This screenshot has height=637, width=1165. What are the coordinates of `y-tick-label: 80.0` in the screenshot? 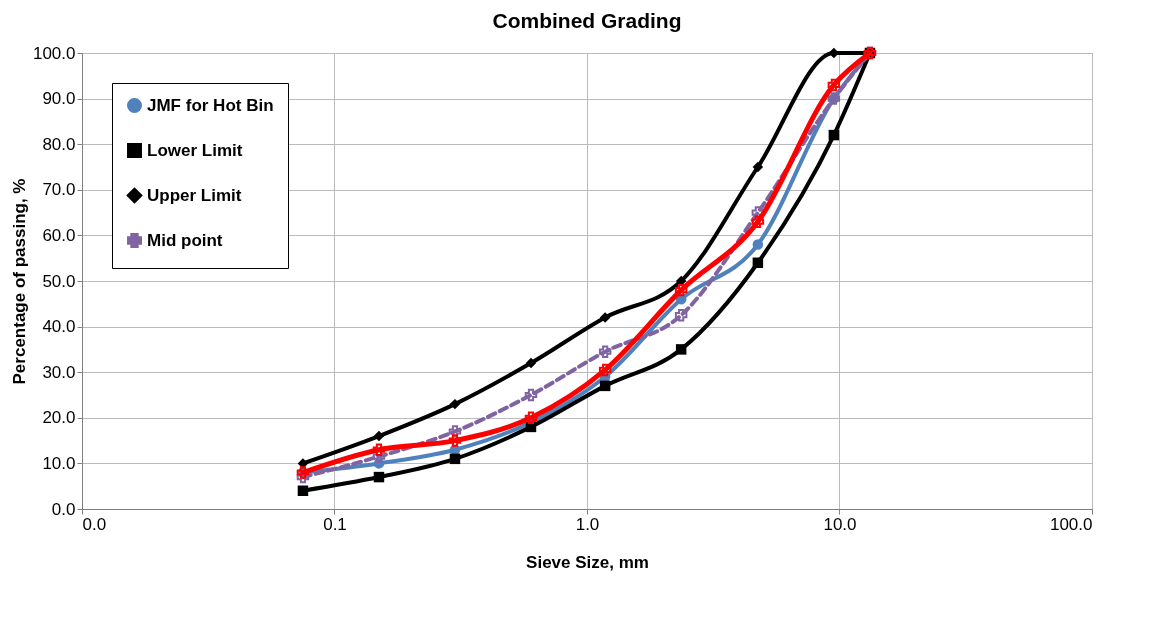 It's located at (59, 144).